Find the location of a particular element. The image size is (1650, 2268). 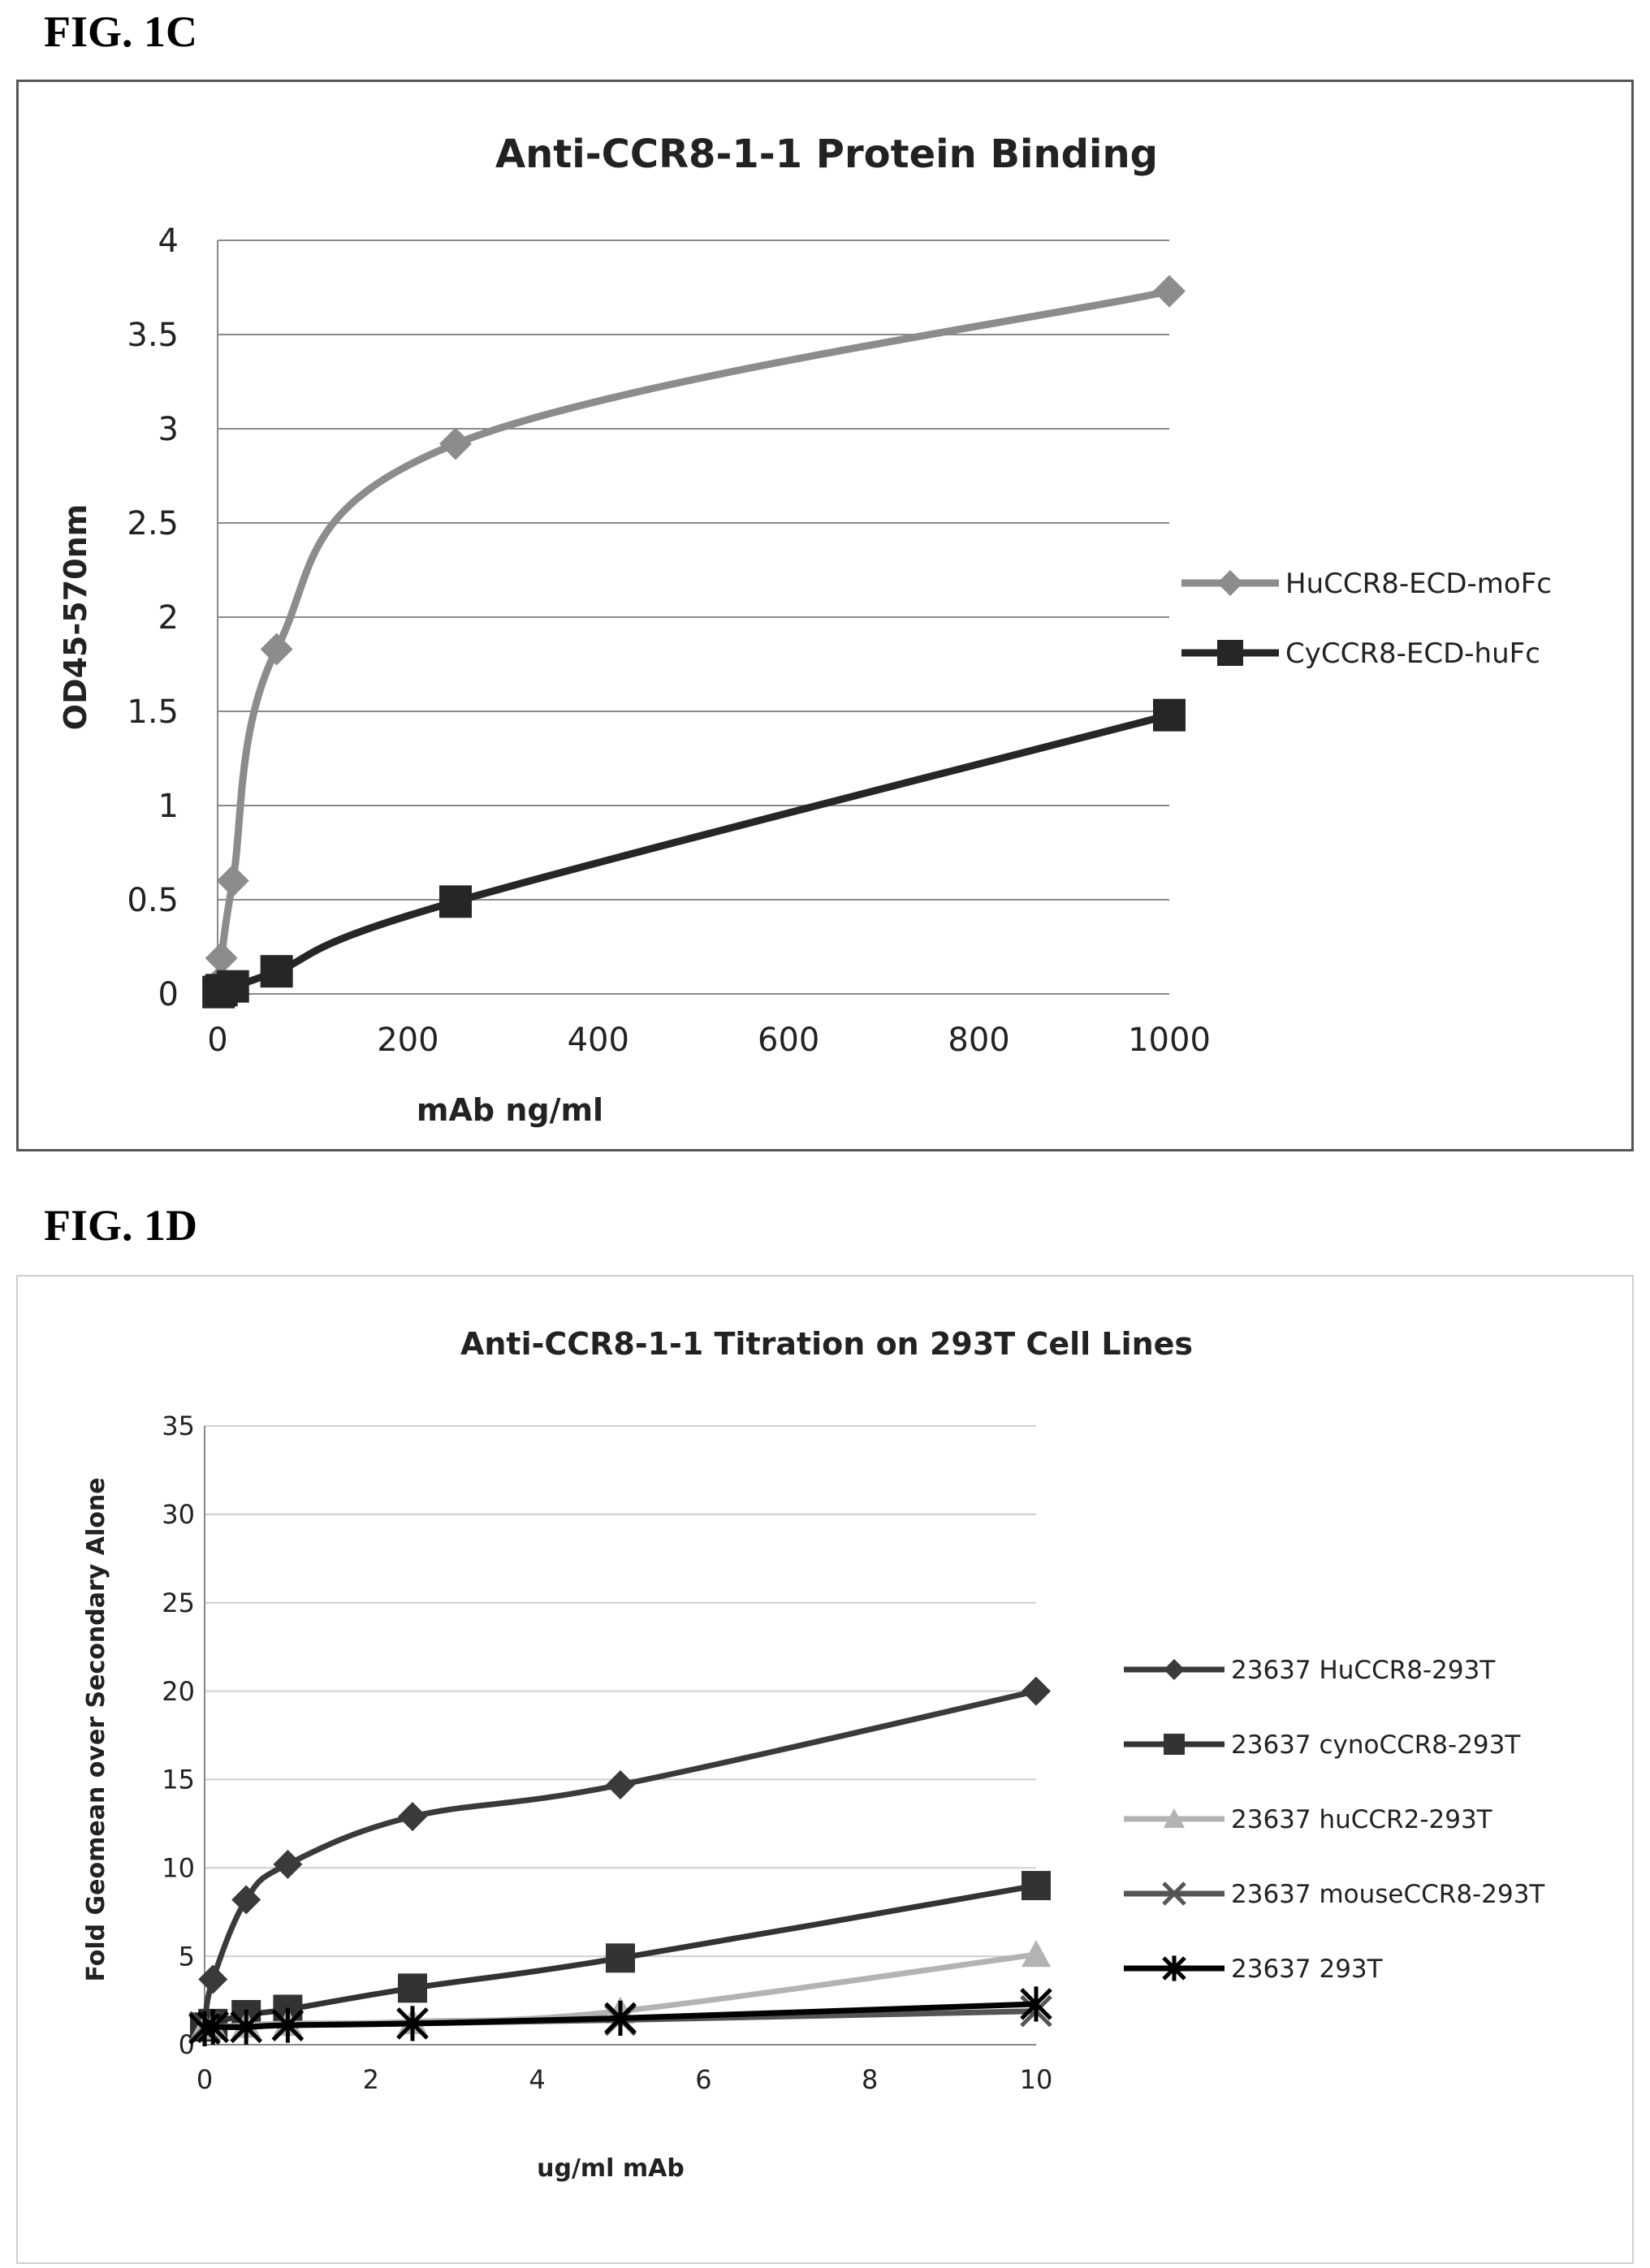

series-1: CyCCR8-ECD-huFc is located at coordinates (871, 823).